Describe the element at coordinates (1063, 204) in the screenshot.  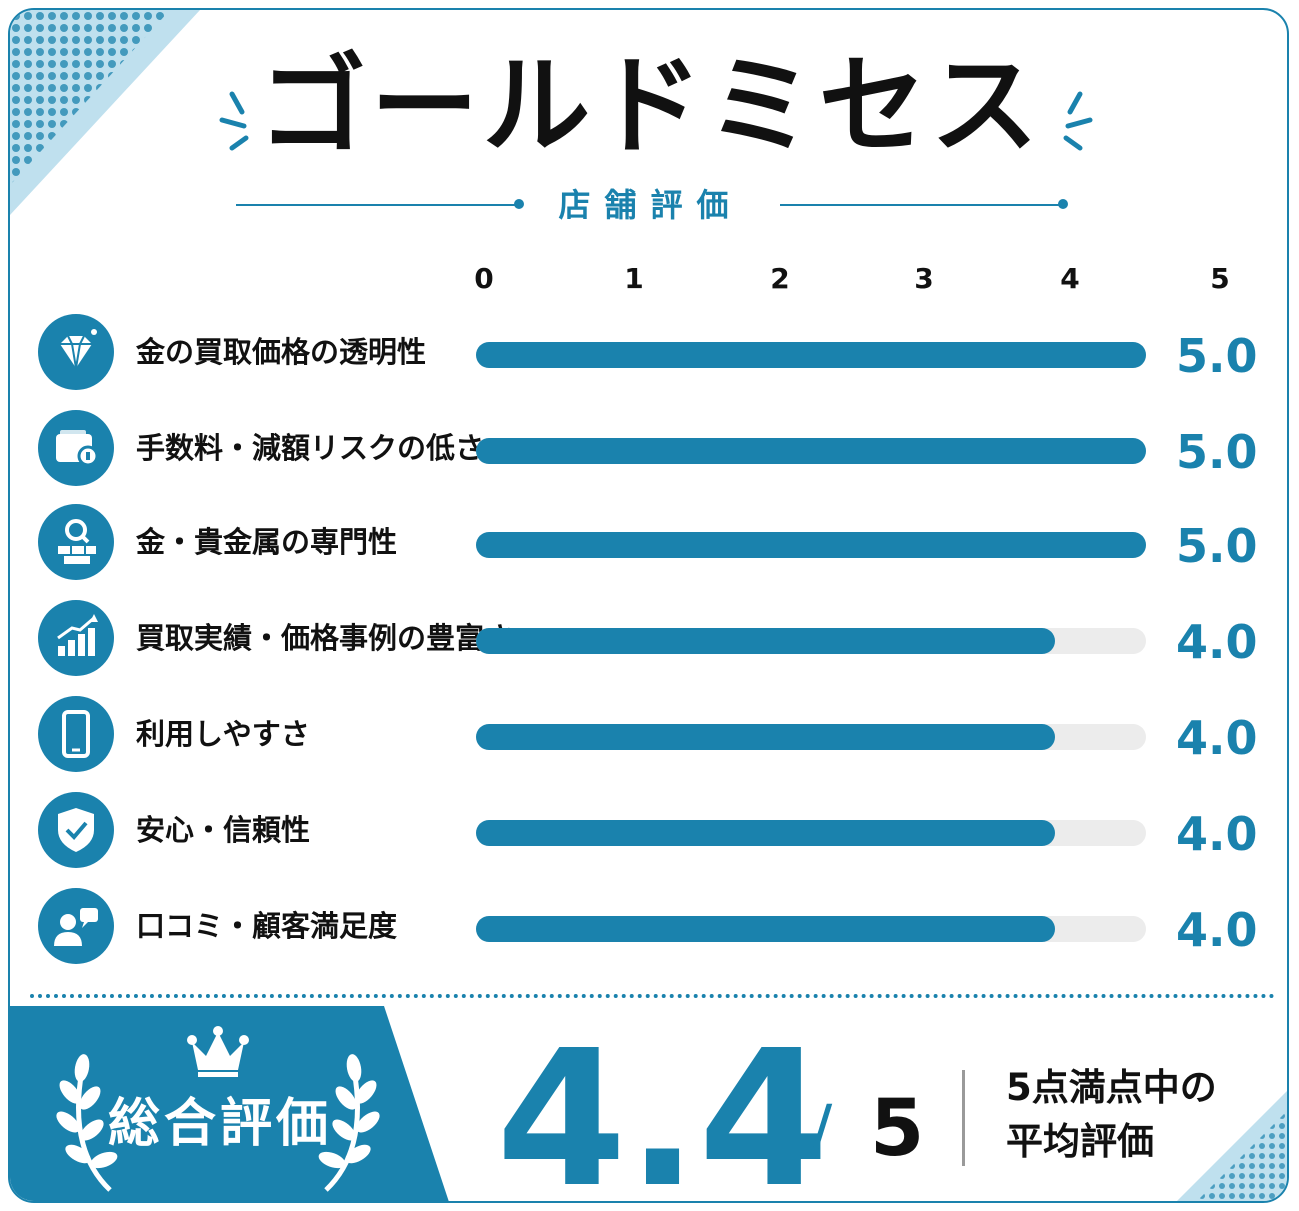
I see `subtitle-right-dot` at that location.